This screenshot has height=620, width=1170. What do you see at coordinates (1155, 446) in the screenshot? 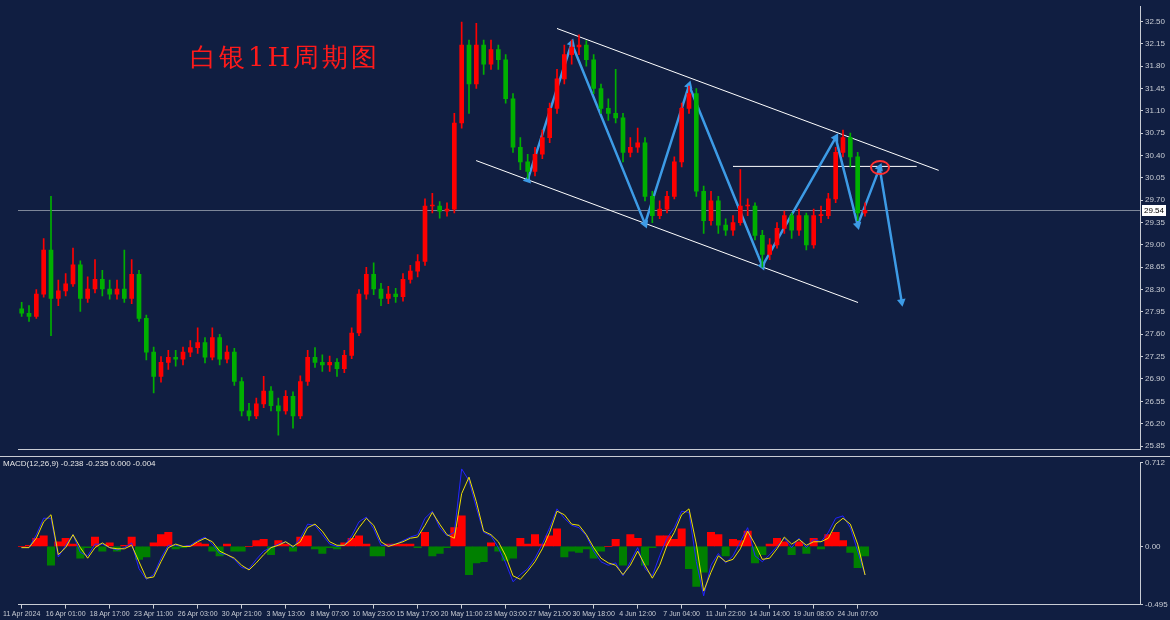
I see `y-tick-label: 25.85` at bounding box center [1155, 446].